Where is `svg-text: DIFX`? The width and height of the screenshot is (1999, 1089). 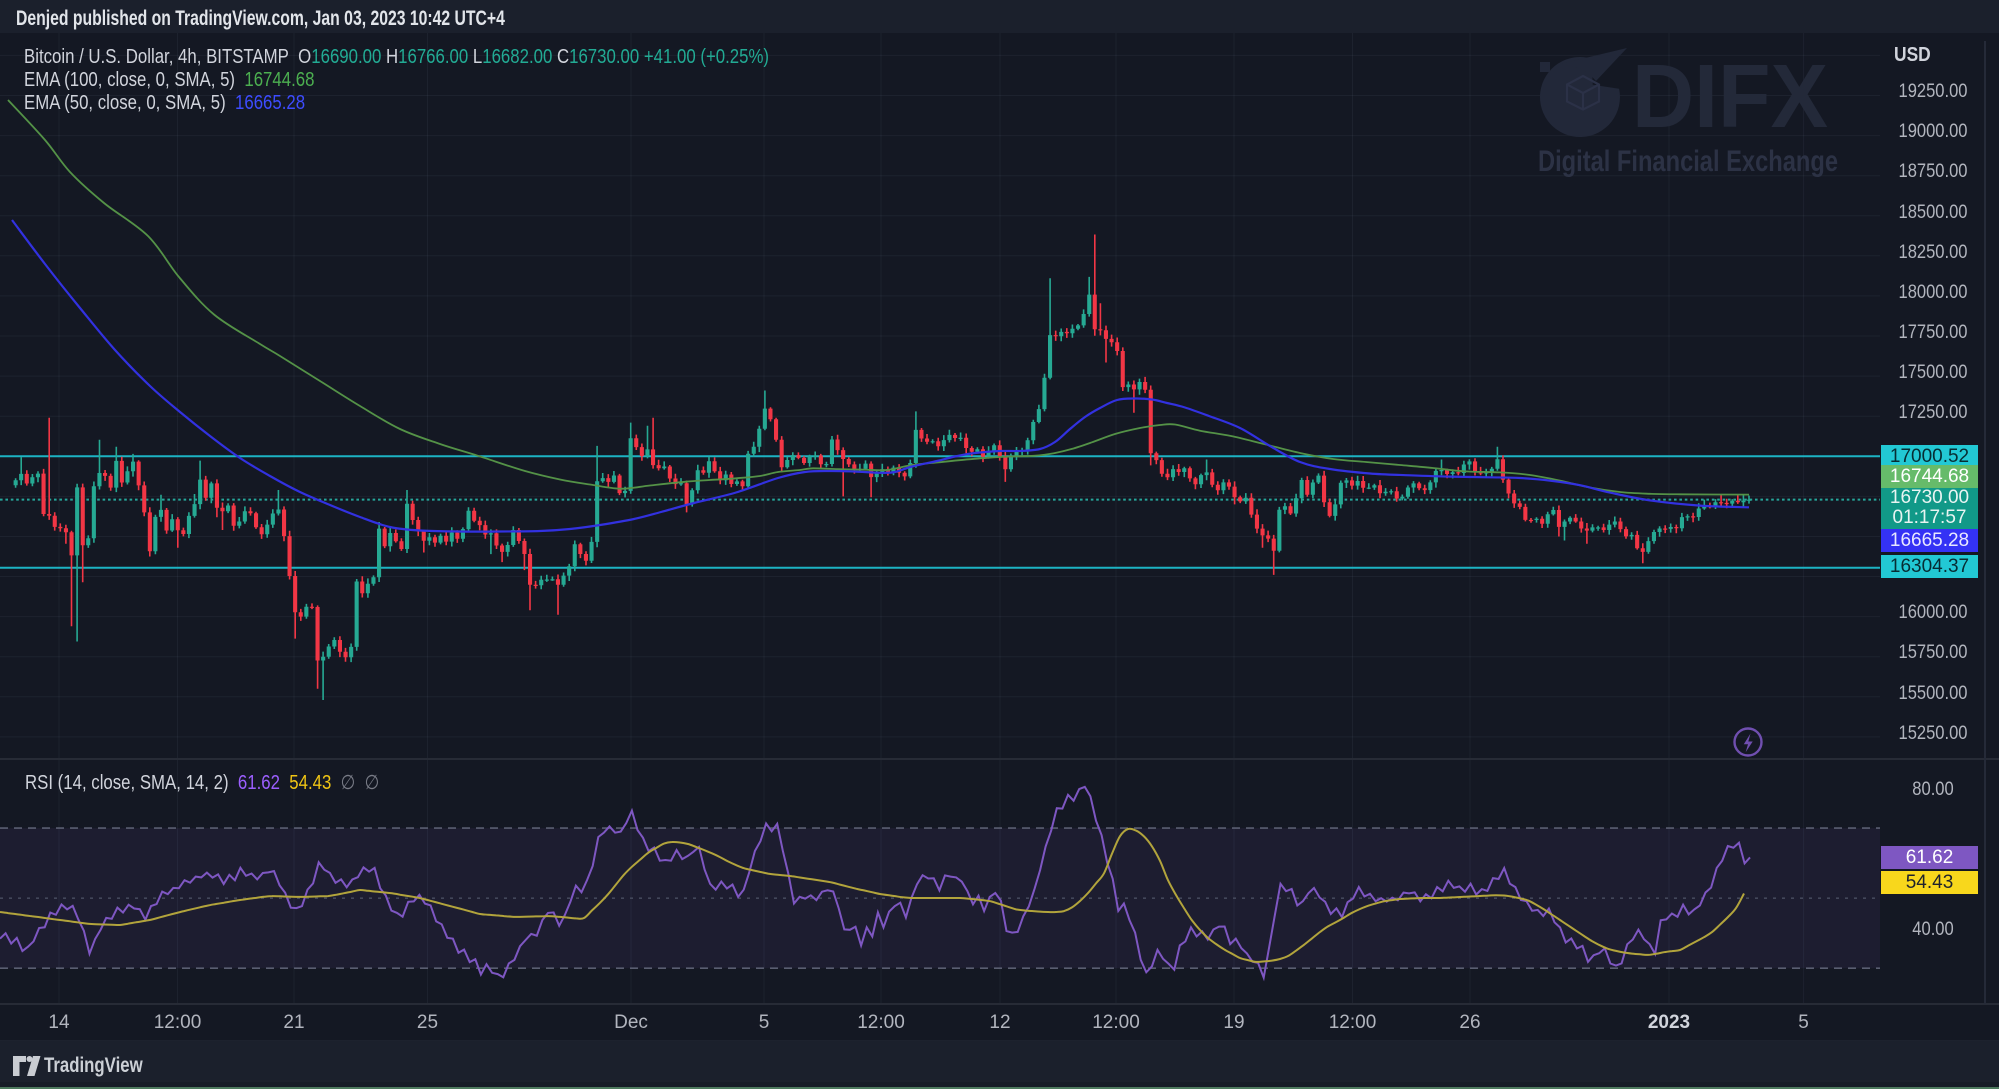
svg-text: DIFX is located at coordinates (1730, 97).